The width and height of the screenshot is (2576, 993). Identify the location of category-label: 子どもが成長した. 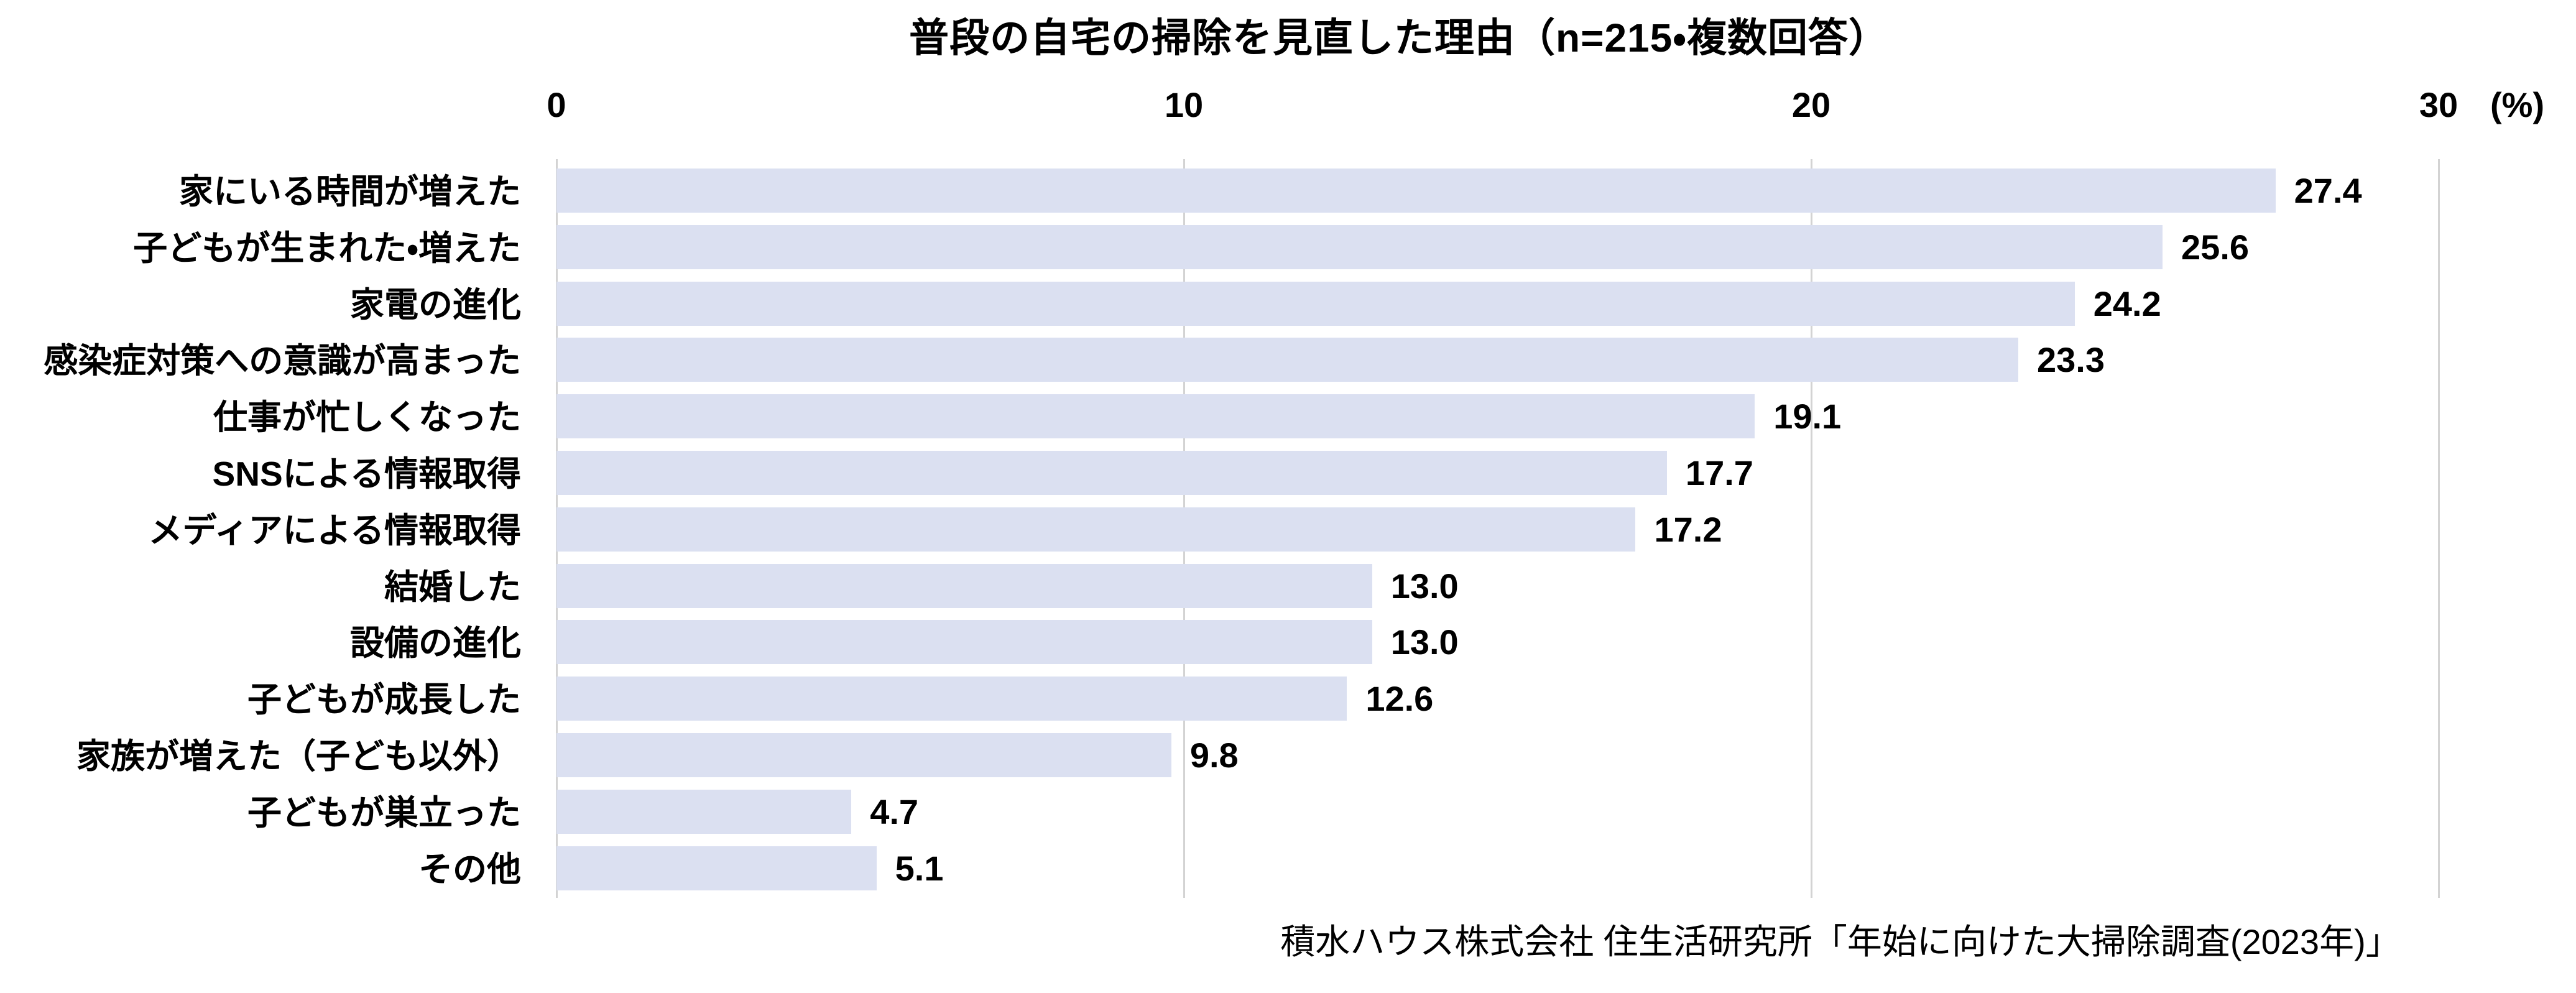
(384, 699).